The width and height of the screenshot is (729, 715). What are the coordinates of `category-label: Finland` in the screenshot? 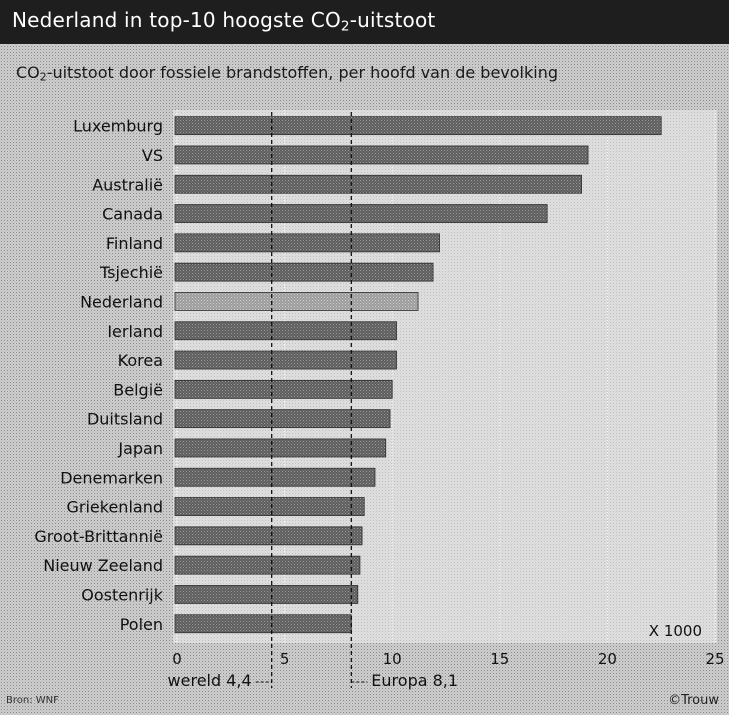 It's located at (134, 243).